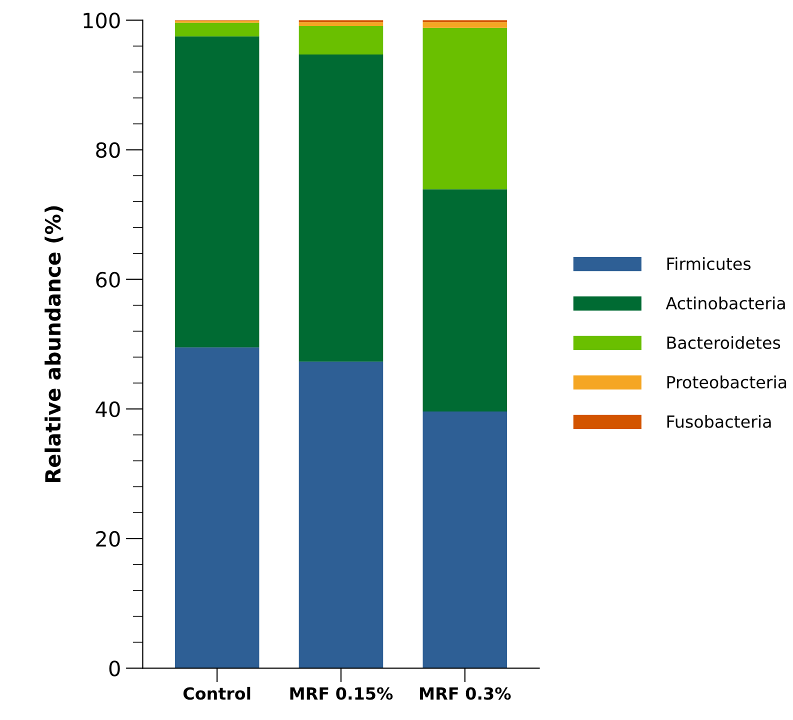 The width and height of the screenshot is (793, 720). What do you see at coordinates (341, 693) in the screenshot?
I see `x-tick-label: MRF 0.15%` at bounding box center [341, 693].